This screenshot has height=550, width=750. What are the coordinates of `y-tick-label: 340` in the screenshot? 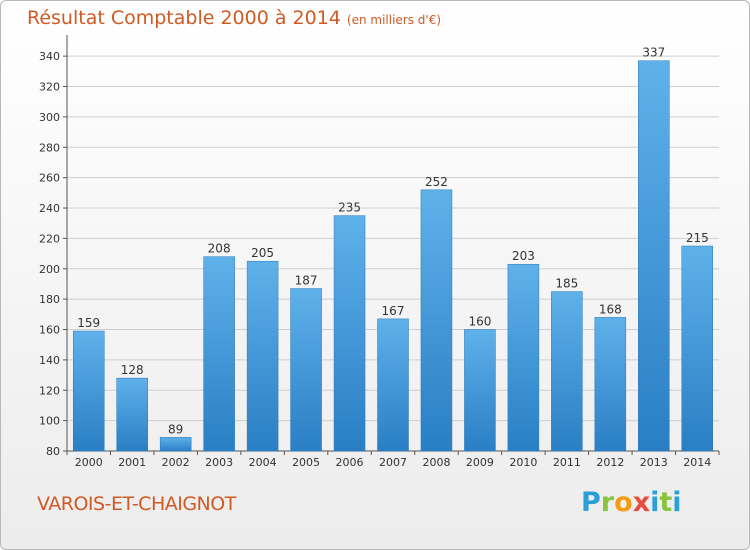 It's located at (49, 56).